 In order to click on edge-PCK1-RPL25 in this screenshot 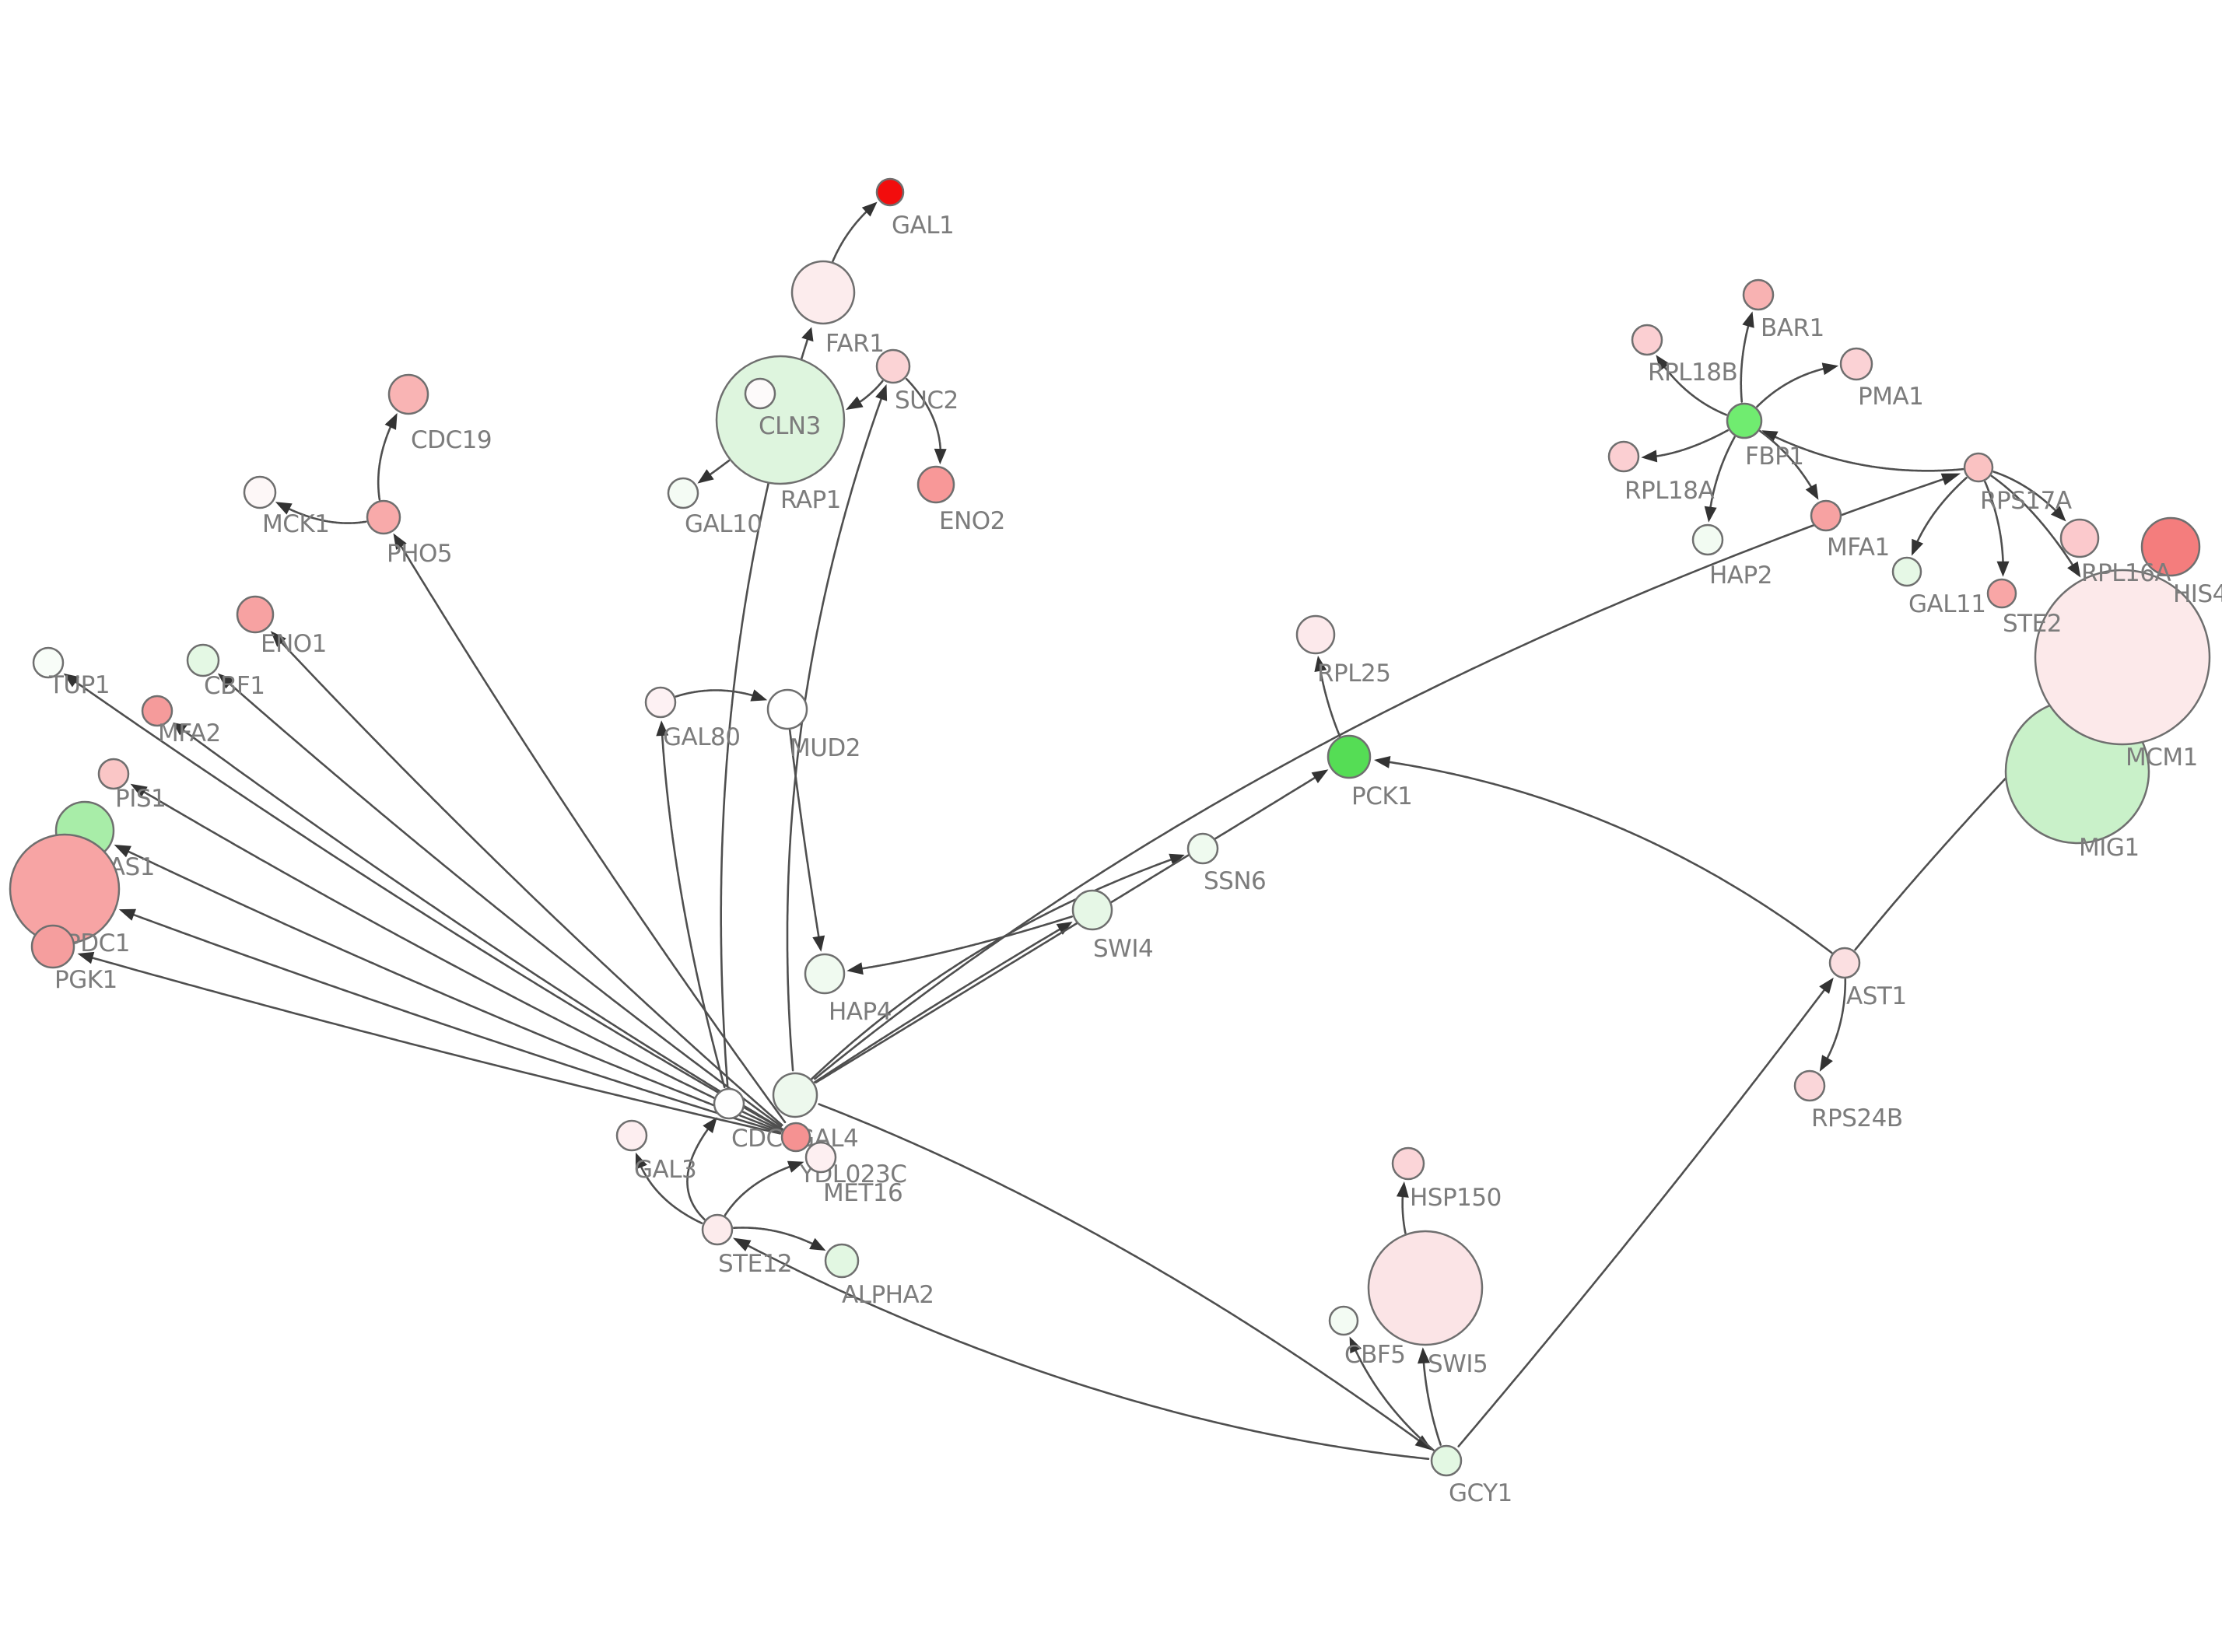, I will do `click(1330, 704)`.